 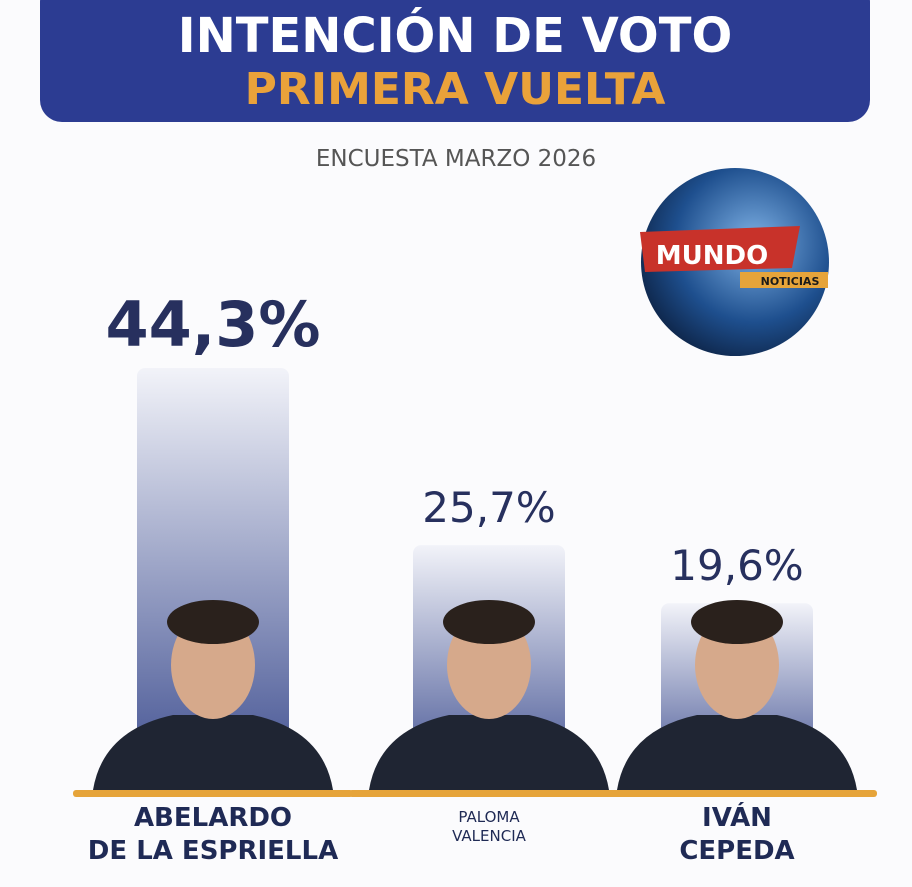 What do you see at coordinates (737, 834) in the screenshot?
I see `category-label: IVÁN CEPEDA` at bounding box center [737, 834].